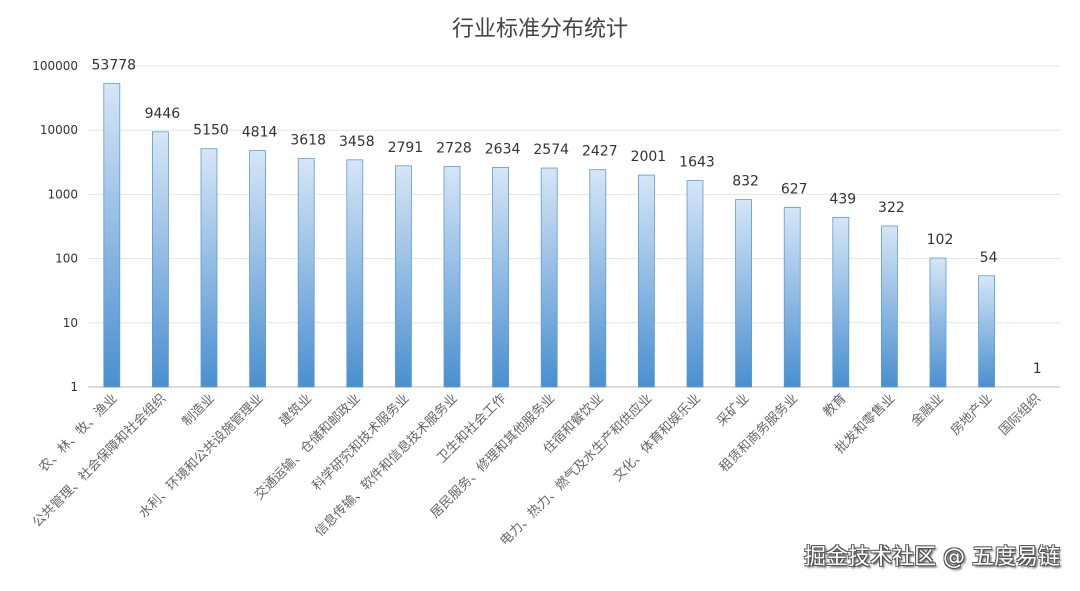  What do you see at coordinates (842, 199) in the screenshot?
I see `value-label: 439` at bounding box center [842, 199].